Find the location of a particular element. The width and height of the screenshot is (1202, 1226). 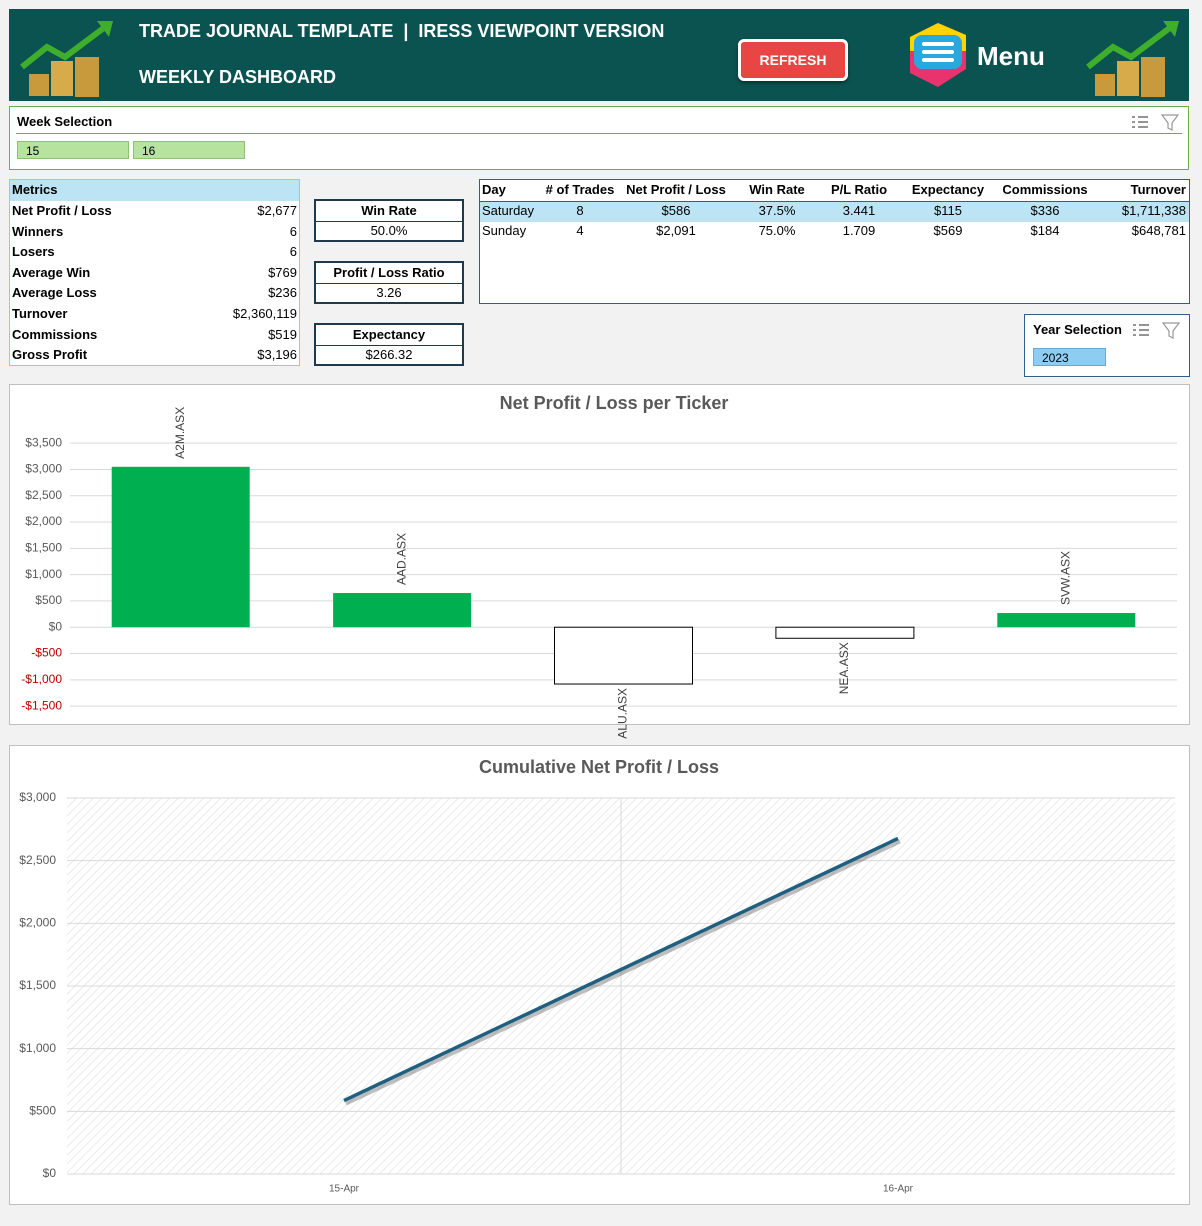

kpi-value: 50.0% is located at coordinates (389, 230).